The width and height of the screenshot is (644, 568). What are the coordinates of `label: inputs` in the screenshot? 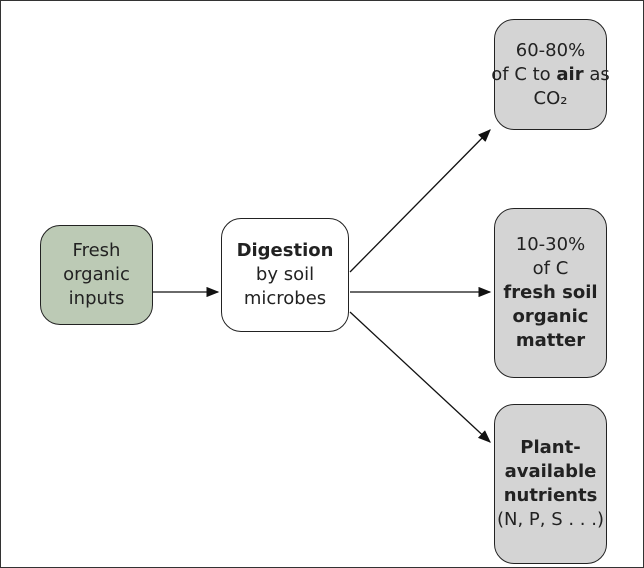 It's located at (96, 298).